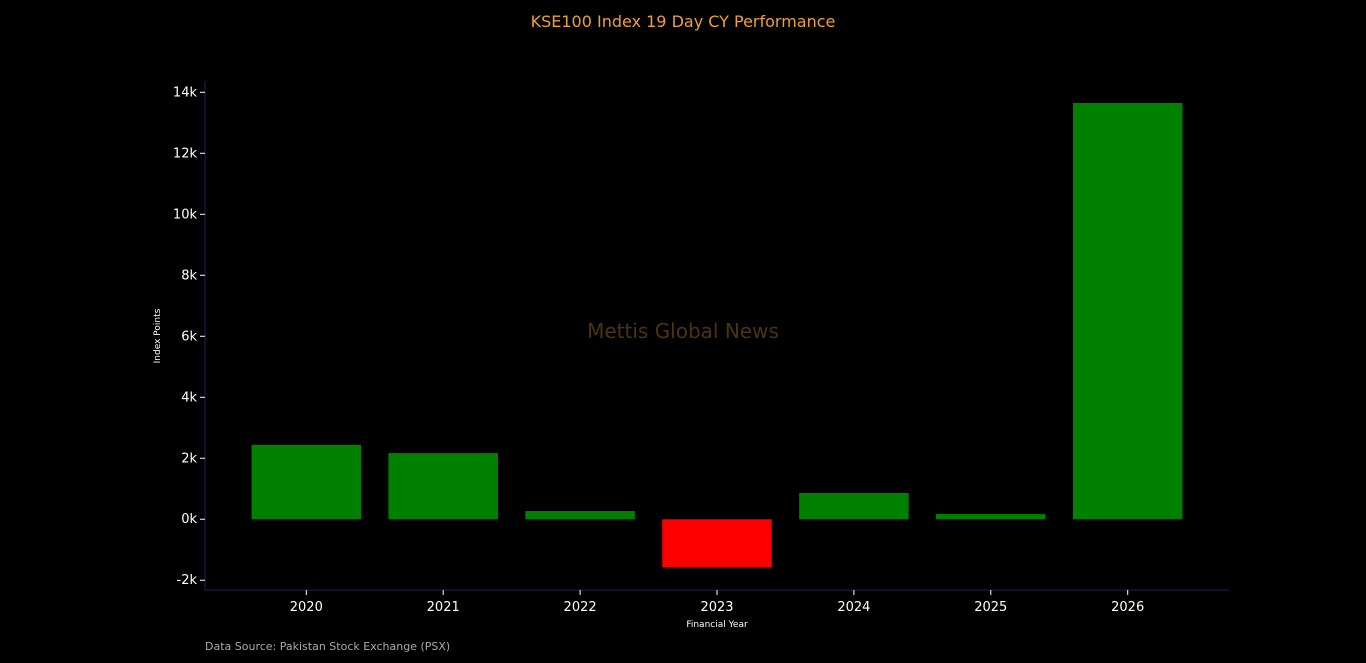  What do you see at coordinates (158, 335) in the screenshot?
I see `y-axis-label: Index Points` at bounding box center [158, 335].